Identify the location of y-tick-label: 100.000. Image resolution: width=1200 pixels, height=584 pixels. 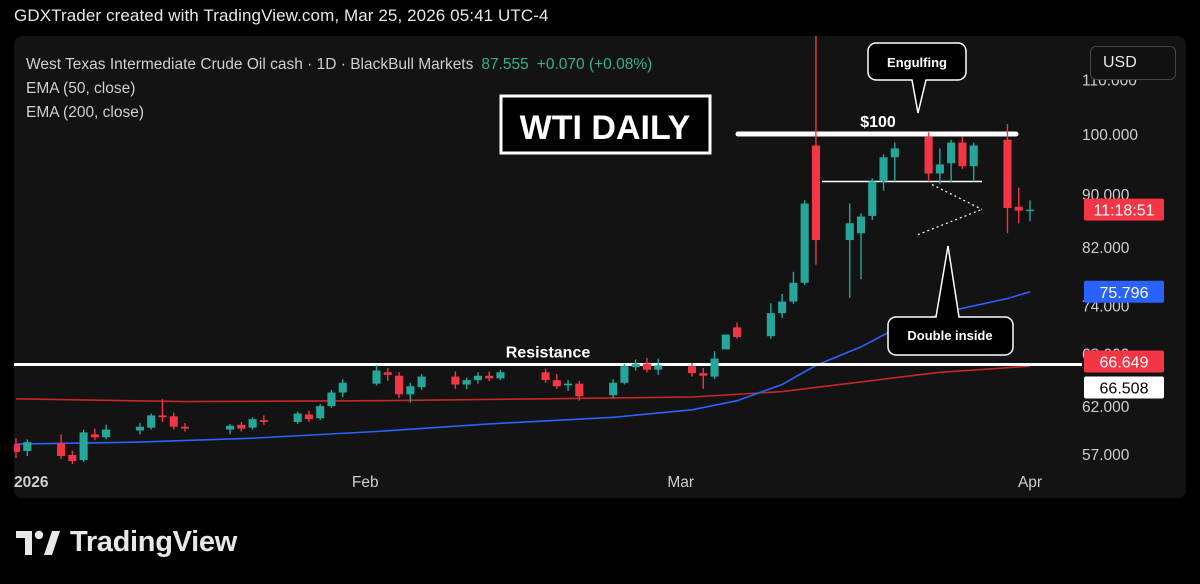
(1110, 135).